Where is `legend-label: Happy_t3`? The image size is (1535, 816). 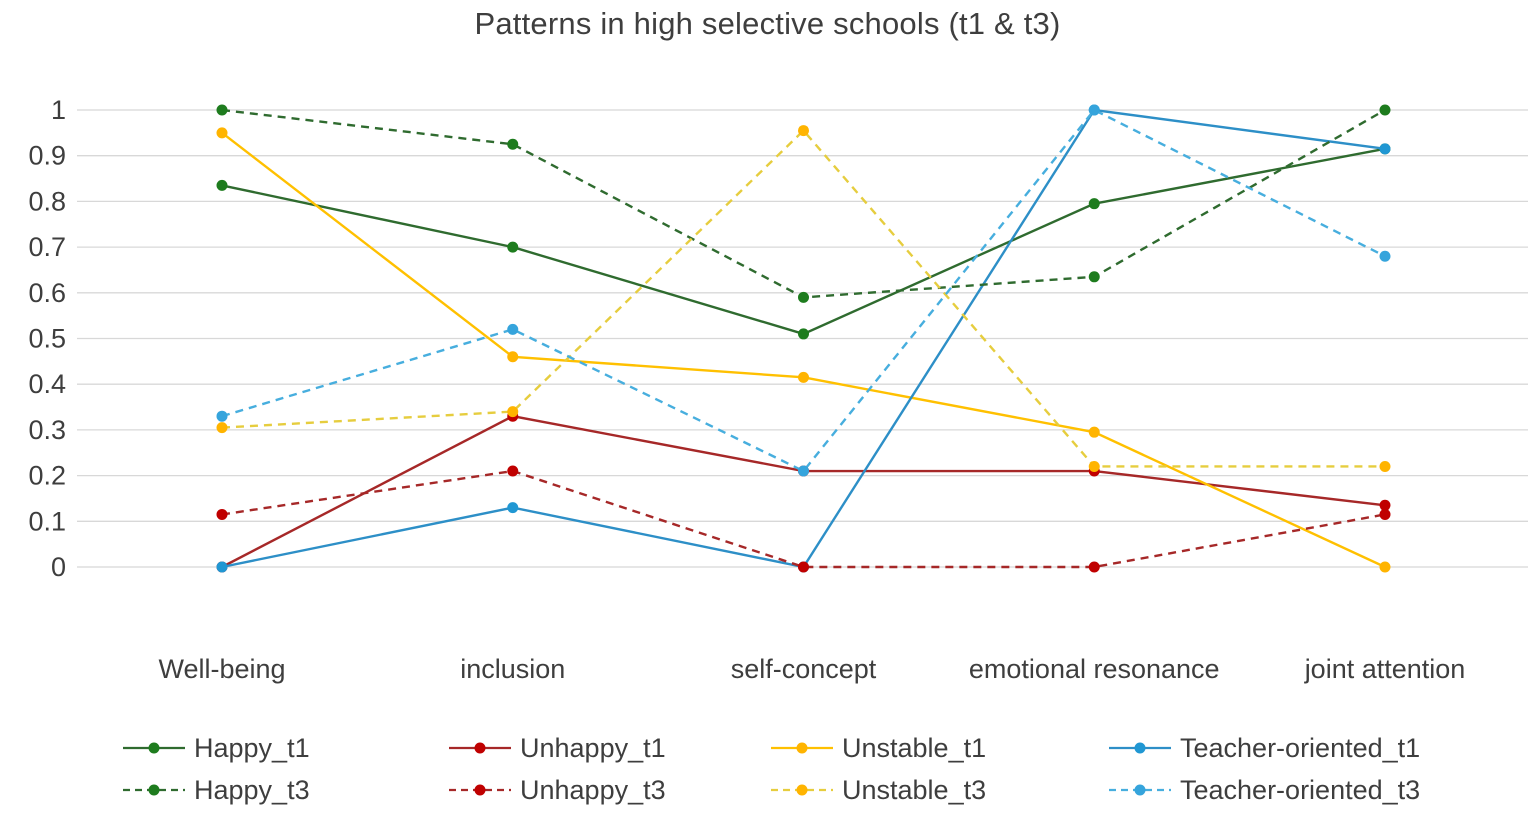
legend-label: Happy_t3 is located at coordinates (252, 789).